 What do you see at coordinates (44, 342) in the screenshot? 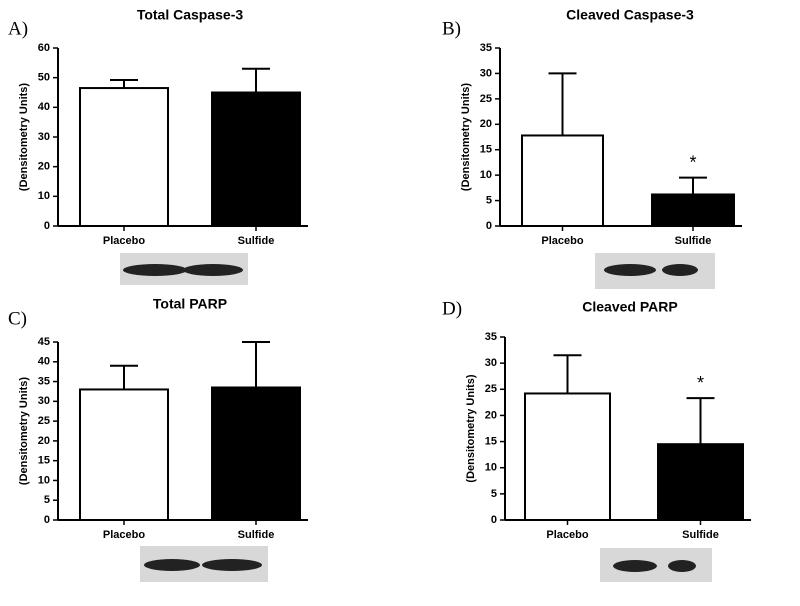
I see `y-tick-label: 45` at bounding box center [44, 342].